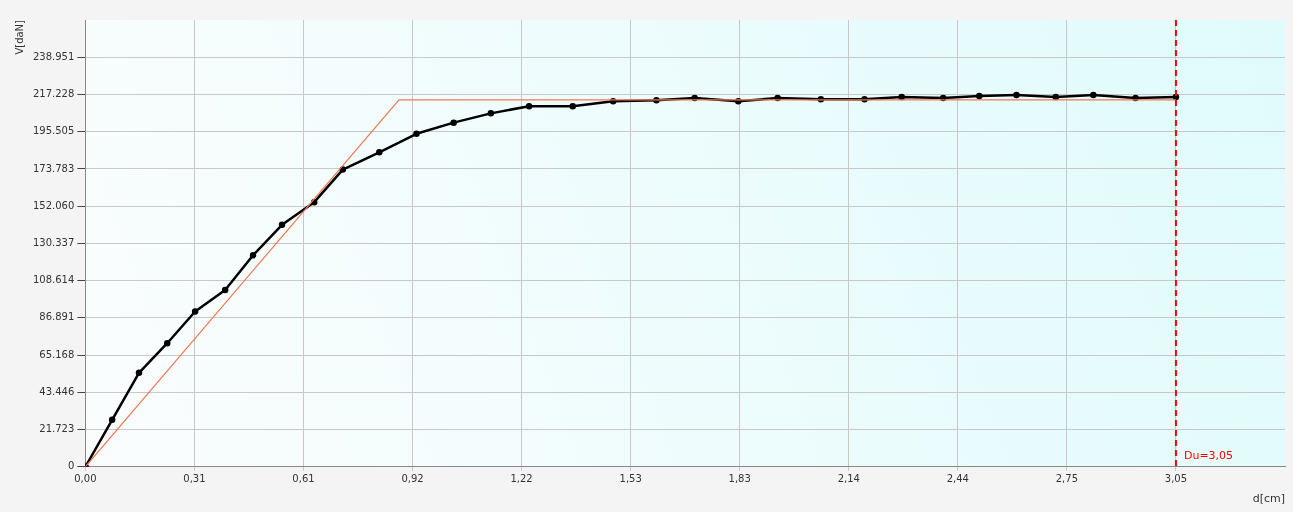 This screenshot has height=512, width=1293. Describe the element at coordinates (848, 479) in the screenshot. I see `x-tick-label: 2,14` at that location.